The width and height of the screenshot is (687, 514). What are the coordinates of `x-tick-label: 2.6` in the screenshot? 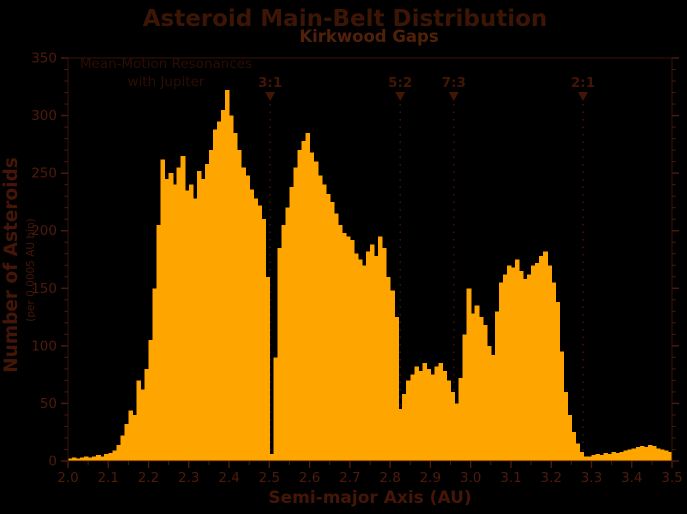 It's located at (309, 478).